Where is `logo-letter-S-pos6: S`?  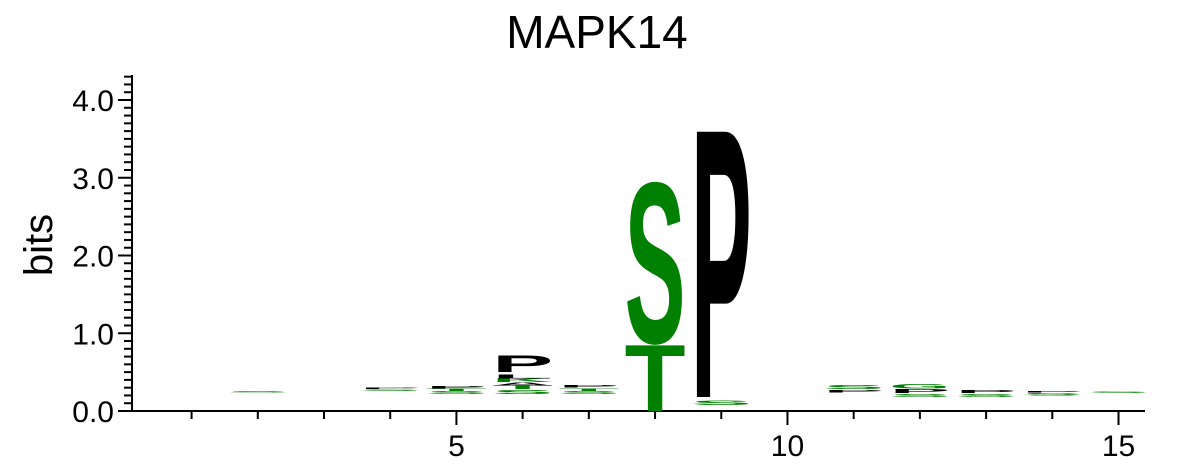 logo-letter-S-pos6: S is located at coordinates (522, 392).